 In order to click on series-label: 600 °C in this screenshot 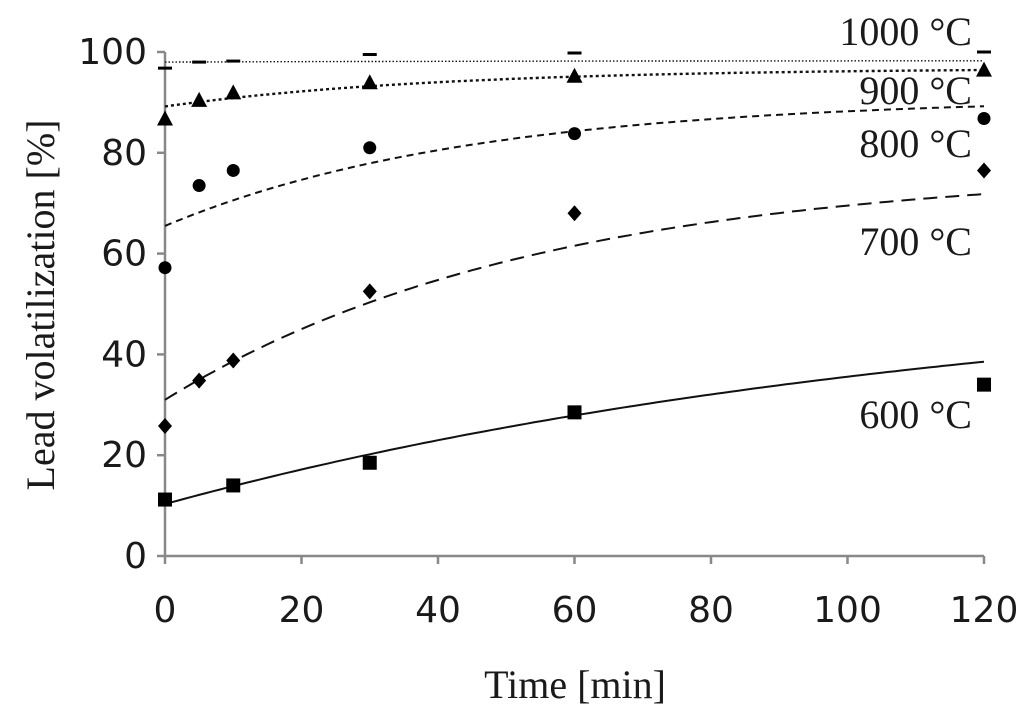, I will do `click(915, 414)`.